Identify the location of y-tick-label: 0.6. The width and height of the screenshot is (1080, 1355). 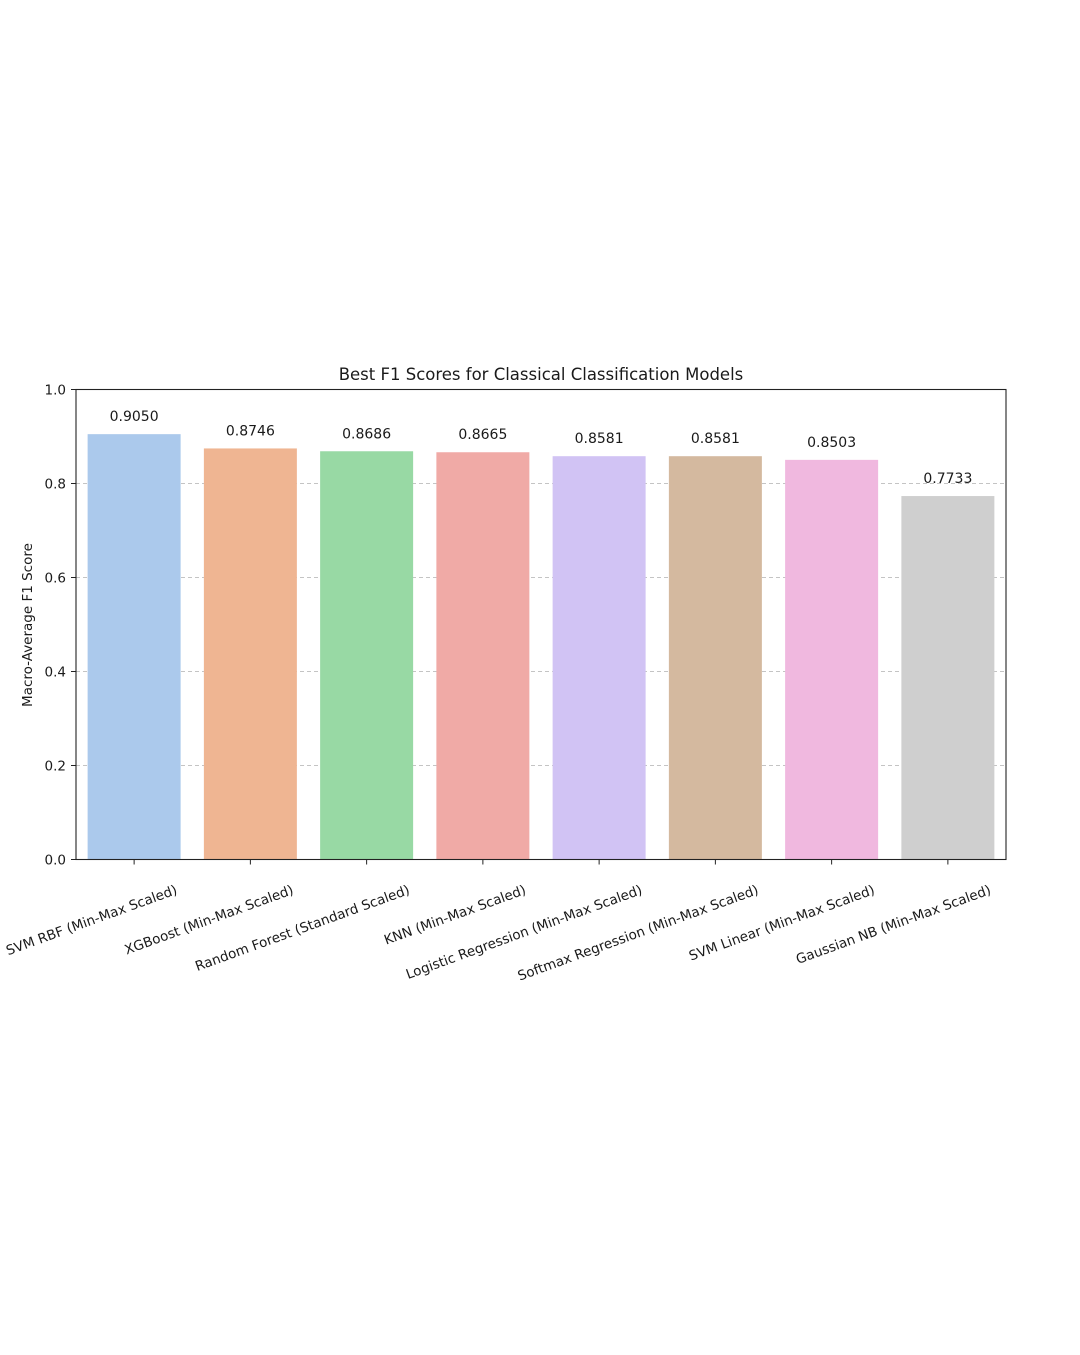
(55, 579).